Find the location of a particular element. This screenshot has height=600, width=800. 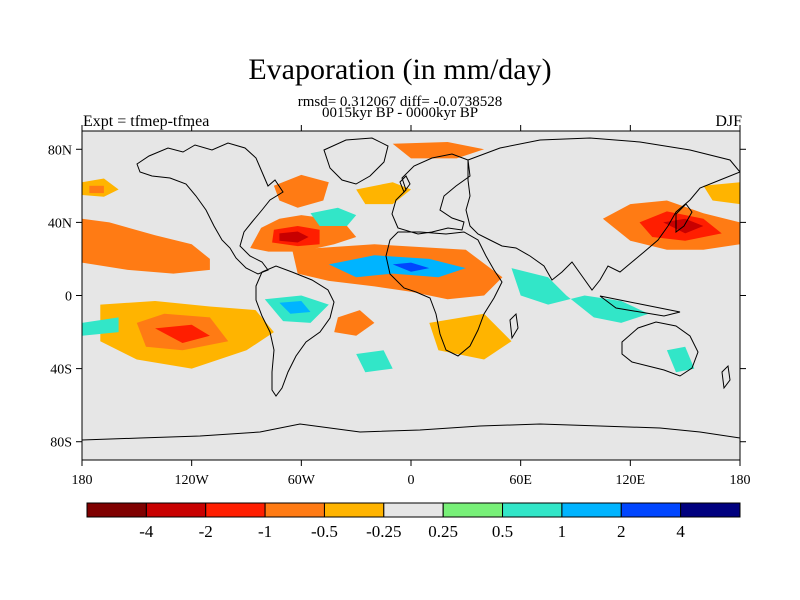

colorbar-label: -2 is located at coordinates (206, 531).